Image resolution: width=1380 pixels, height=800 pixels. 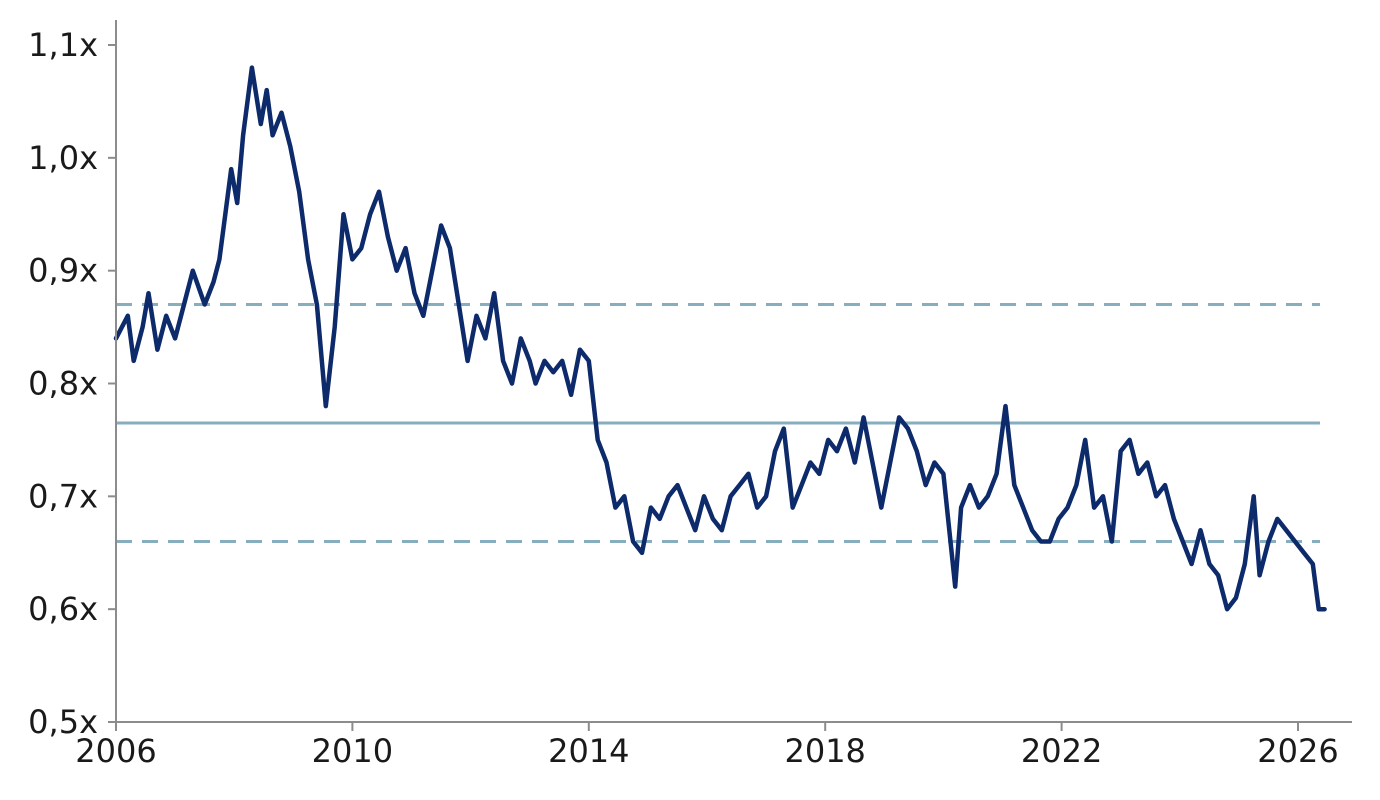 I want to click on y-tick-label: 1,0x, so click(x=63, y=158).